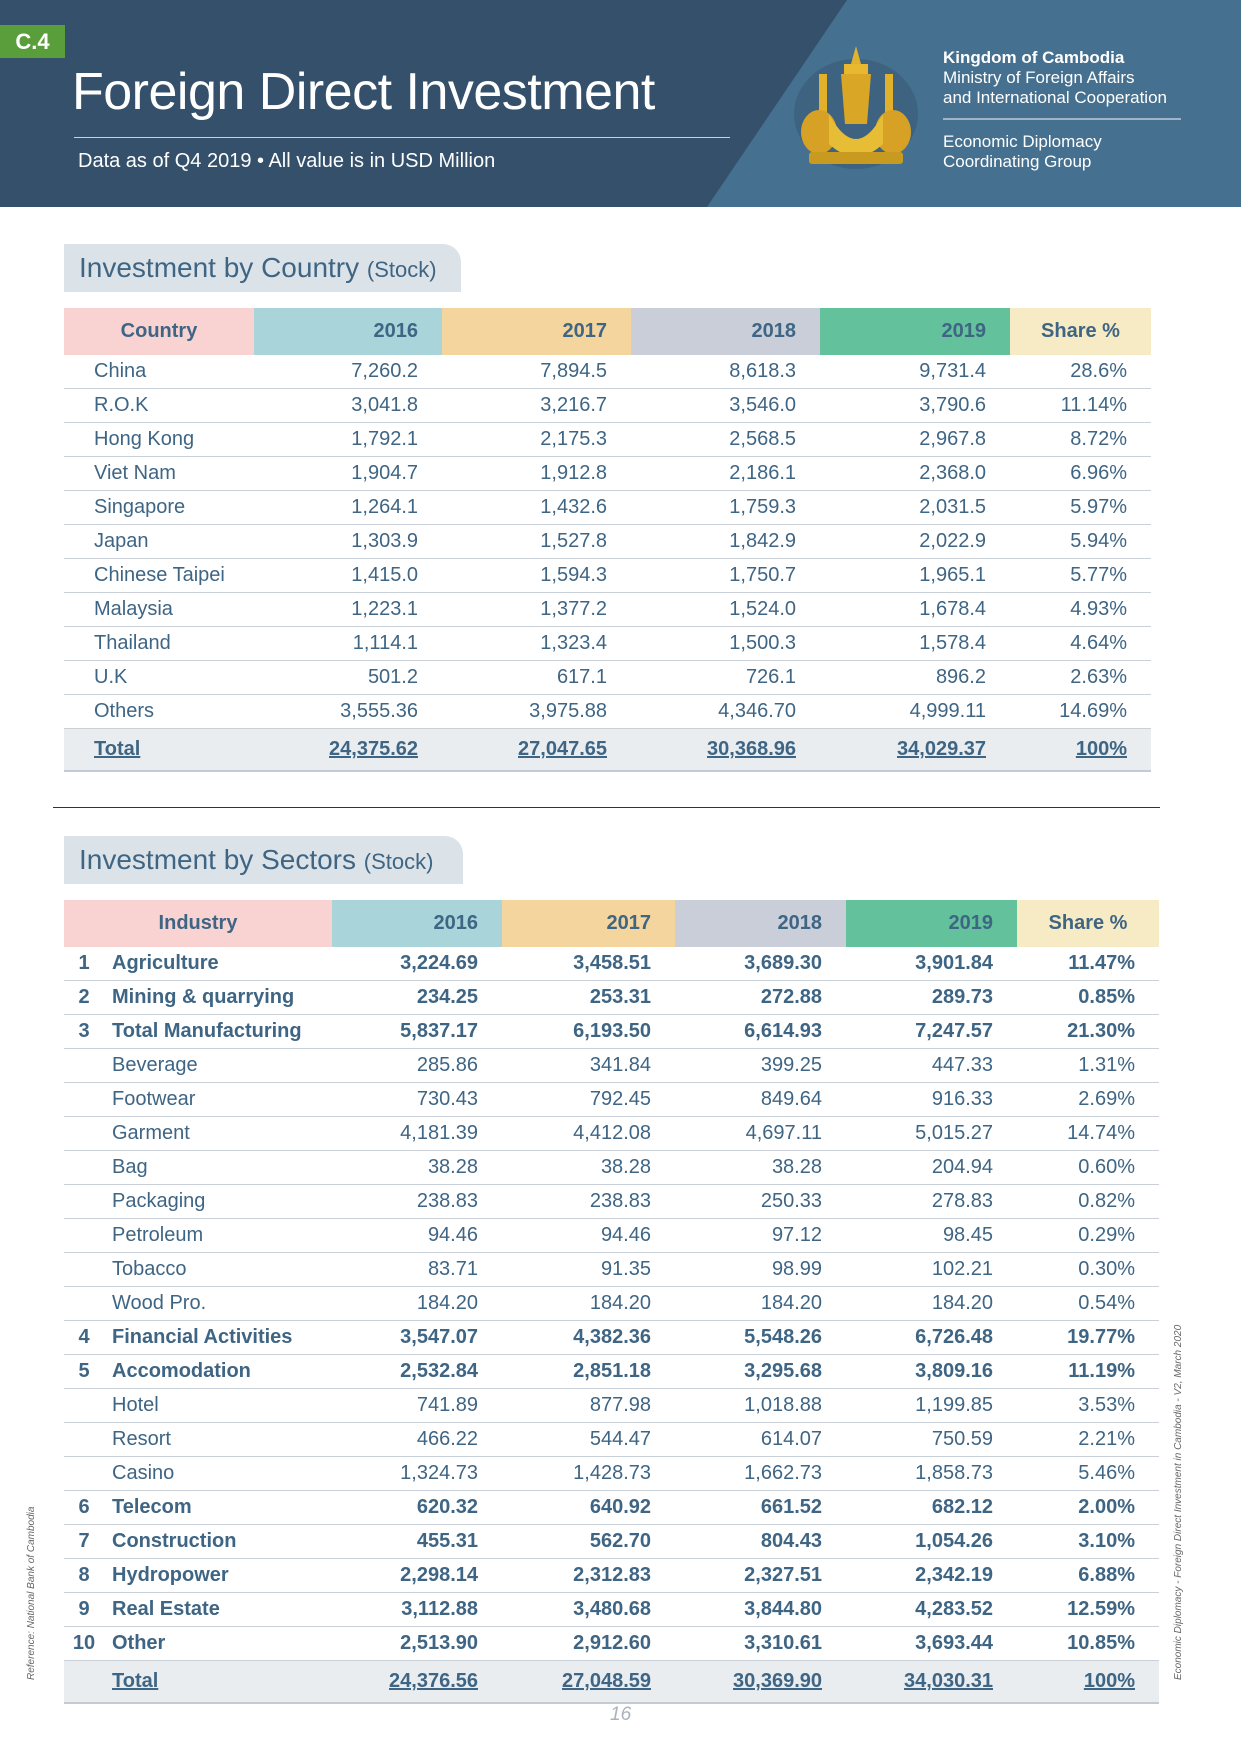  I want to click on cell-industry: Petroleum, so click(218, 1235).